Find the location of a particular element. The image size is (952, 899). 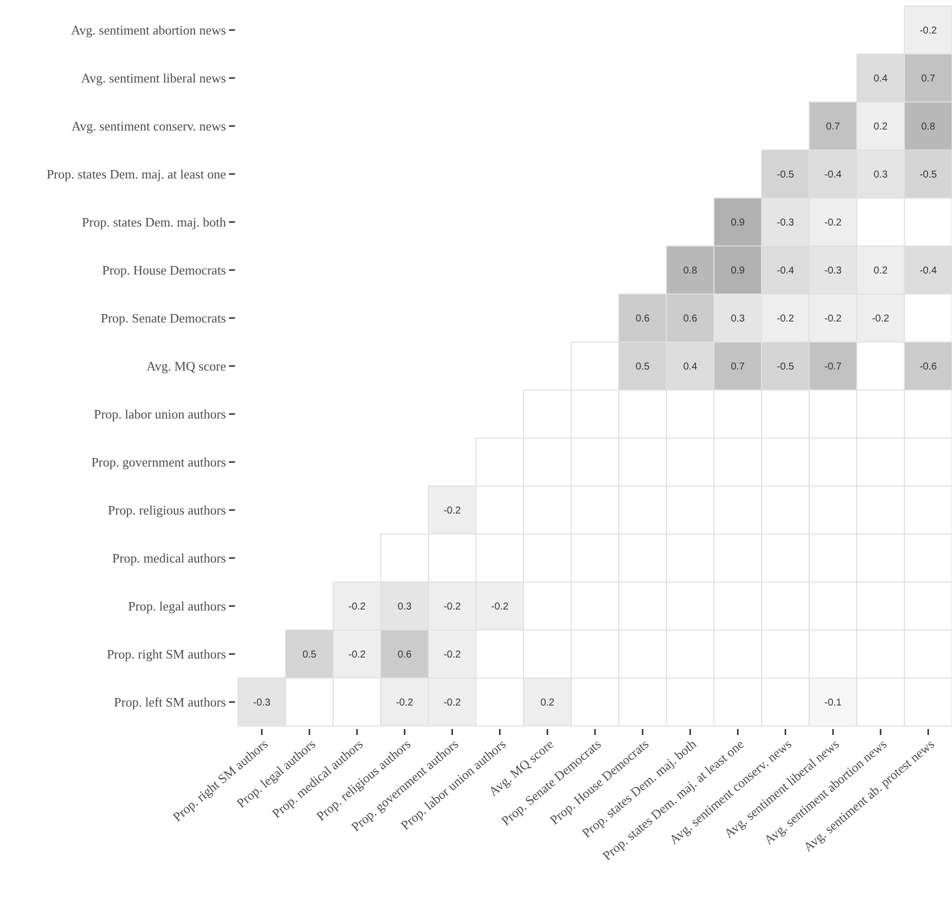

y-tick-label: Prop. legal authors is located at coordinates (177, 606).